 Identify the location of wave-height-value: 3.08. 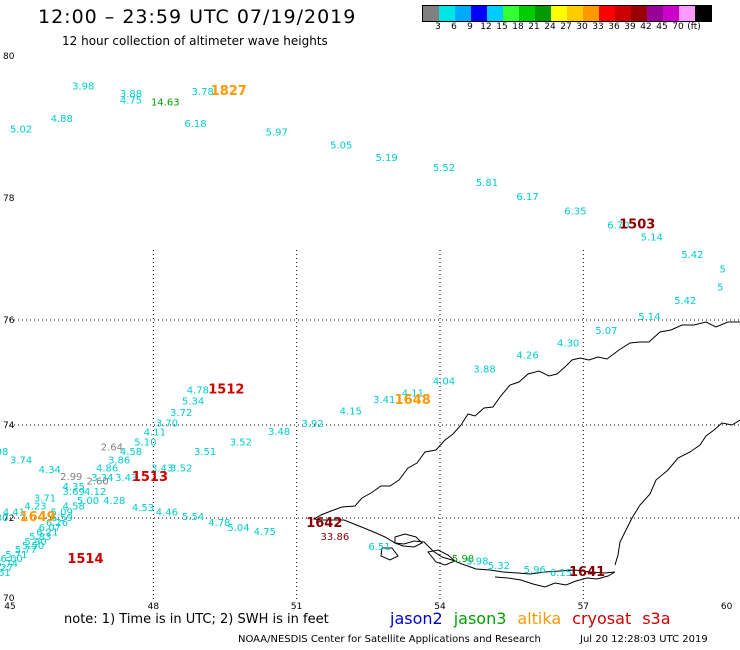
(4, 452).